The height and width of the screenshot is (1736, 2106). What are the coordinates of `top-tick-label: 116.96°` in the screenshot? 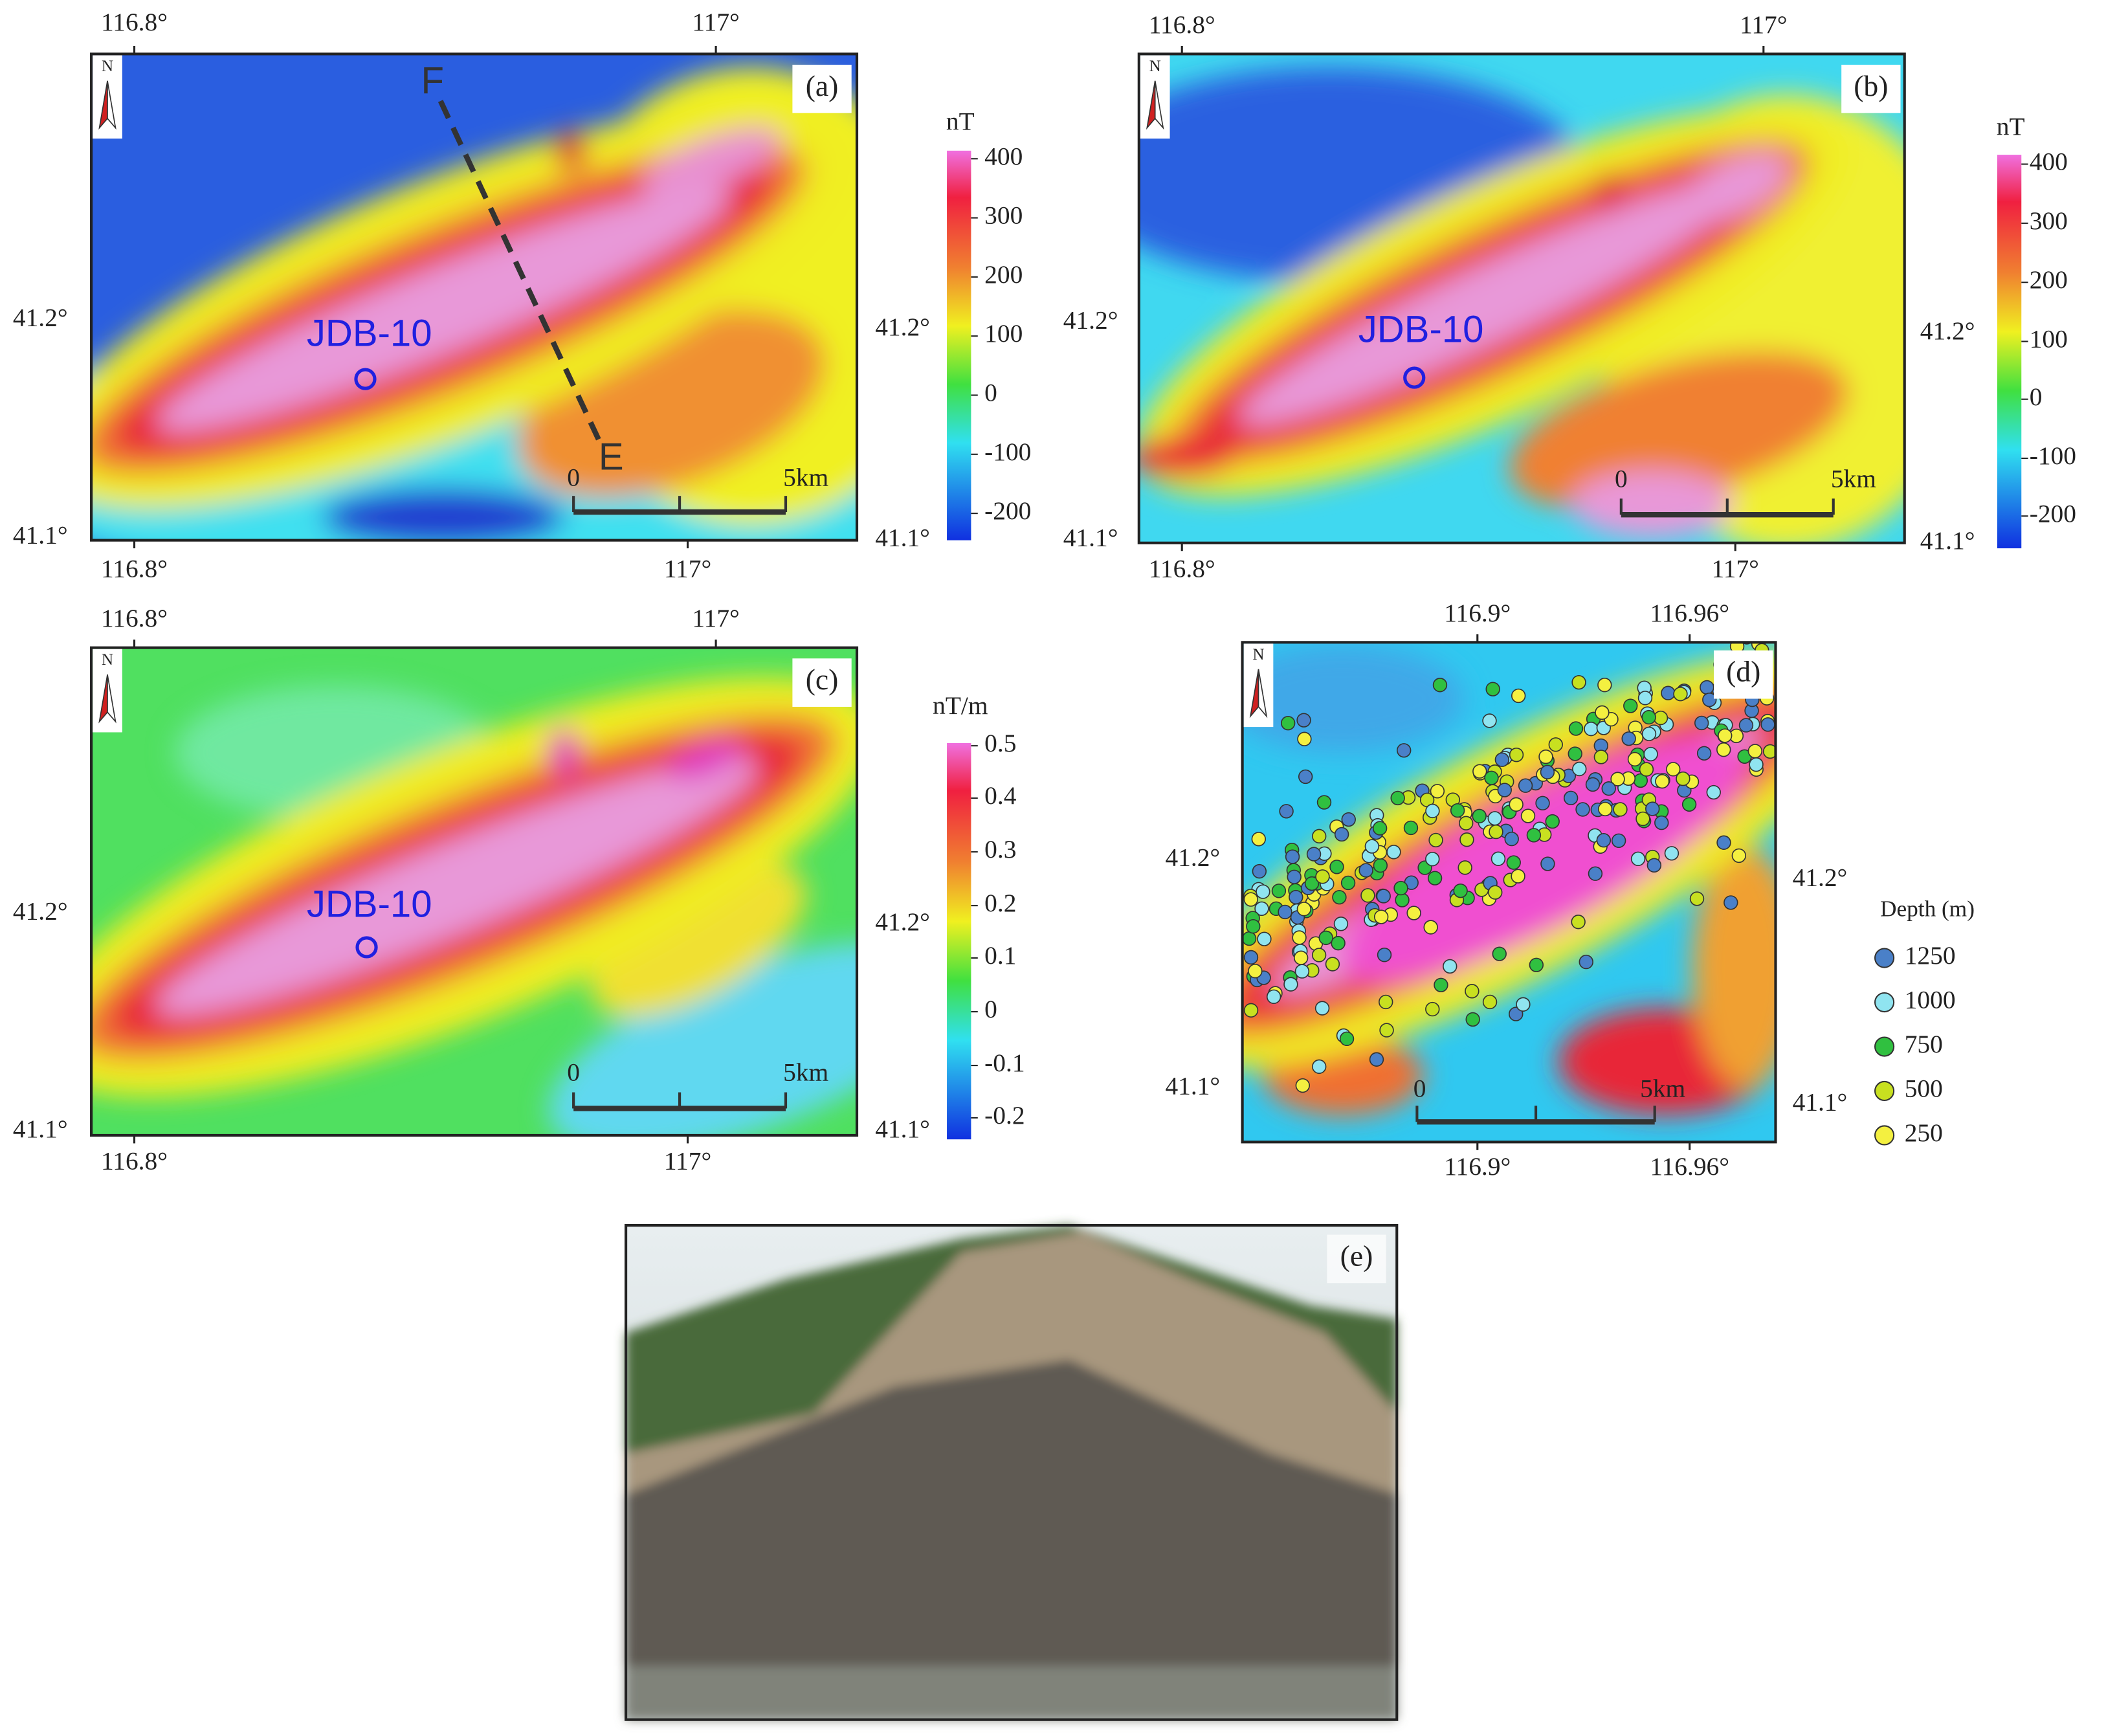 It's located at (1689, 613).